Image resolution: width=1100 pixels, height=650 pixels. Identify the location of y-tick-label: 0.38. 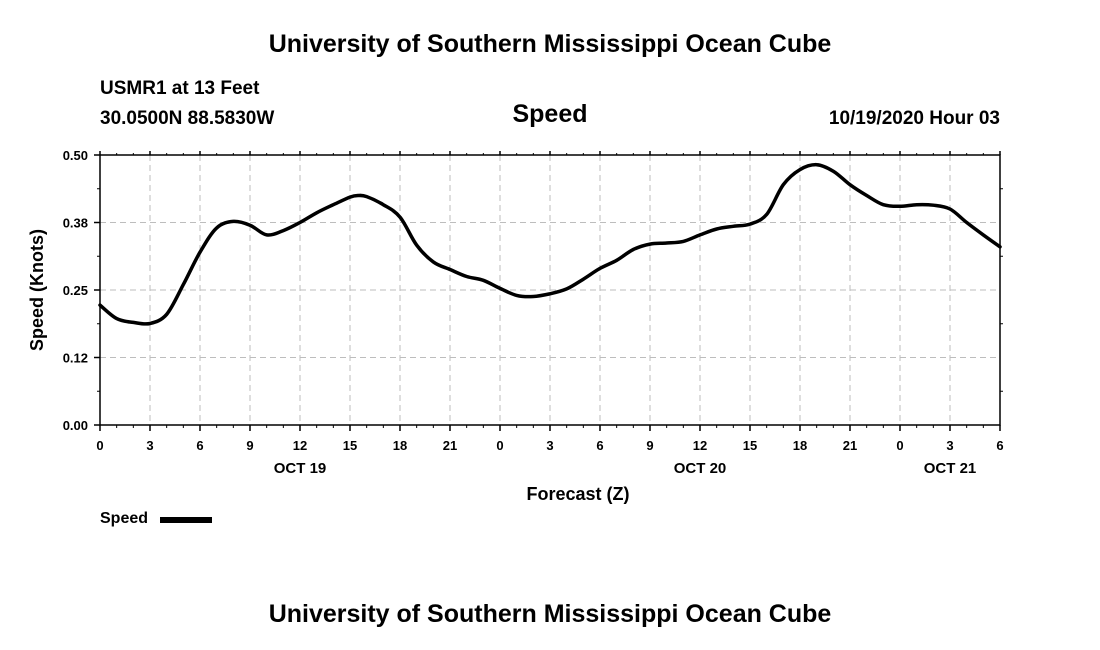
(75, 223).